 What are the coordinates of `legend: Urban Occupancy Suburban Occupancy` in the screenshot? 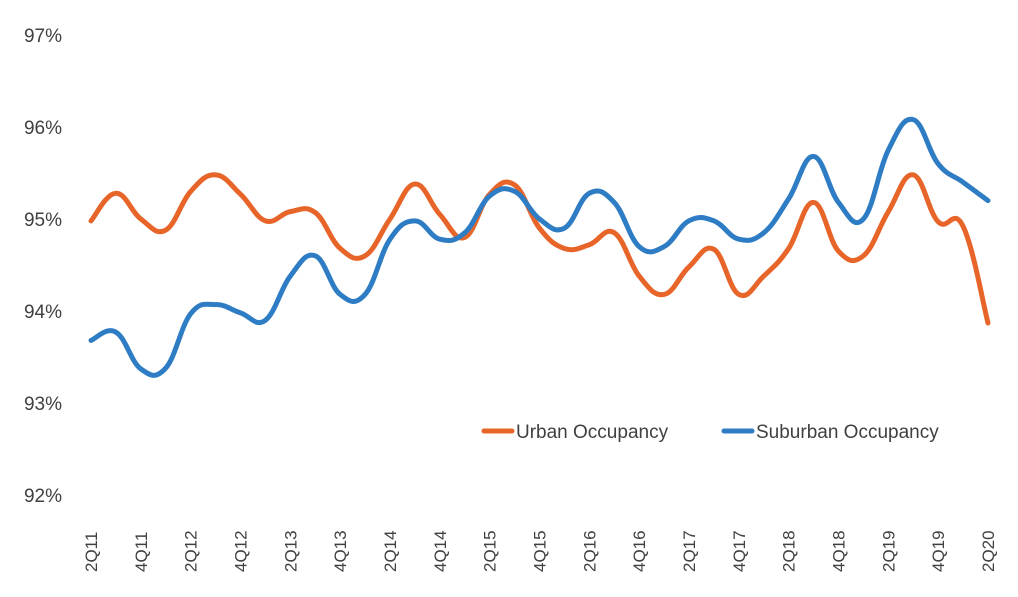 It's located at (710, 432).